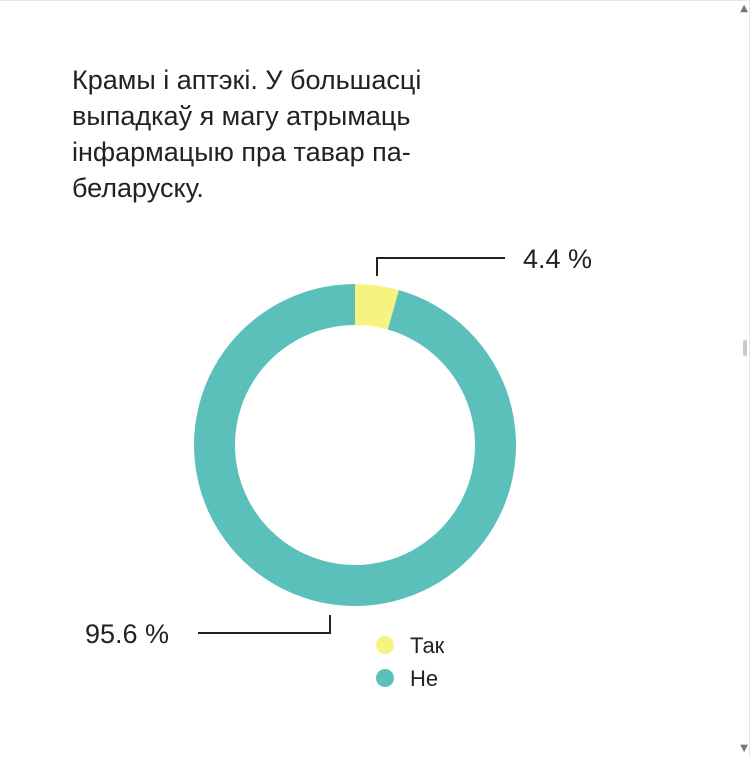 The width and height of the screenshot is (750, 758). What do you see at coordinates (377, 307) in the screenshot?
I see `donut-slice-tak` at bounding box center [377, 307].